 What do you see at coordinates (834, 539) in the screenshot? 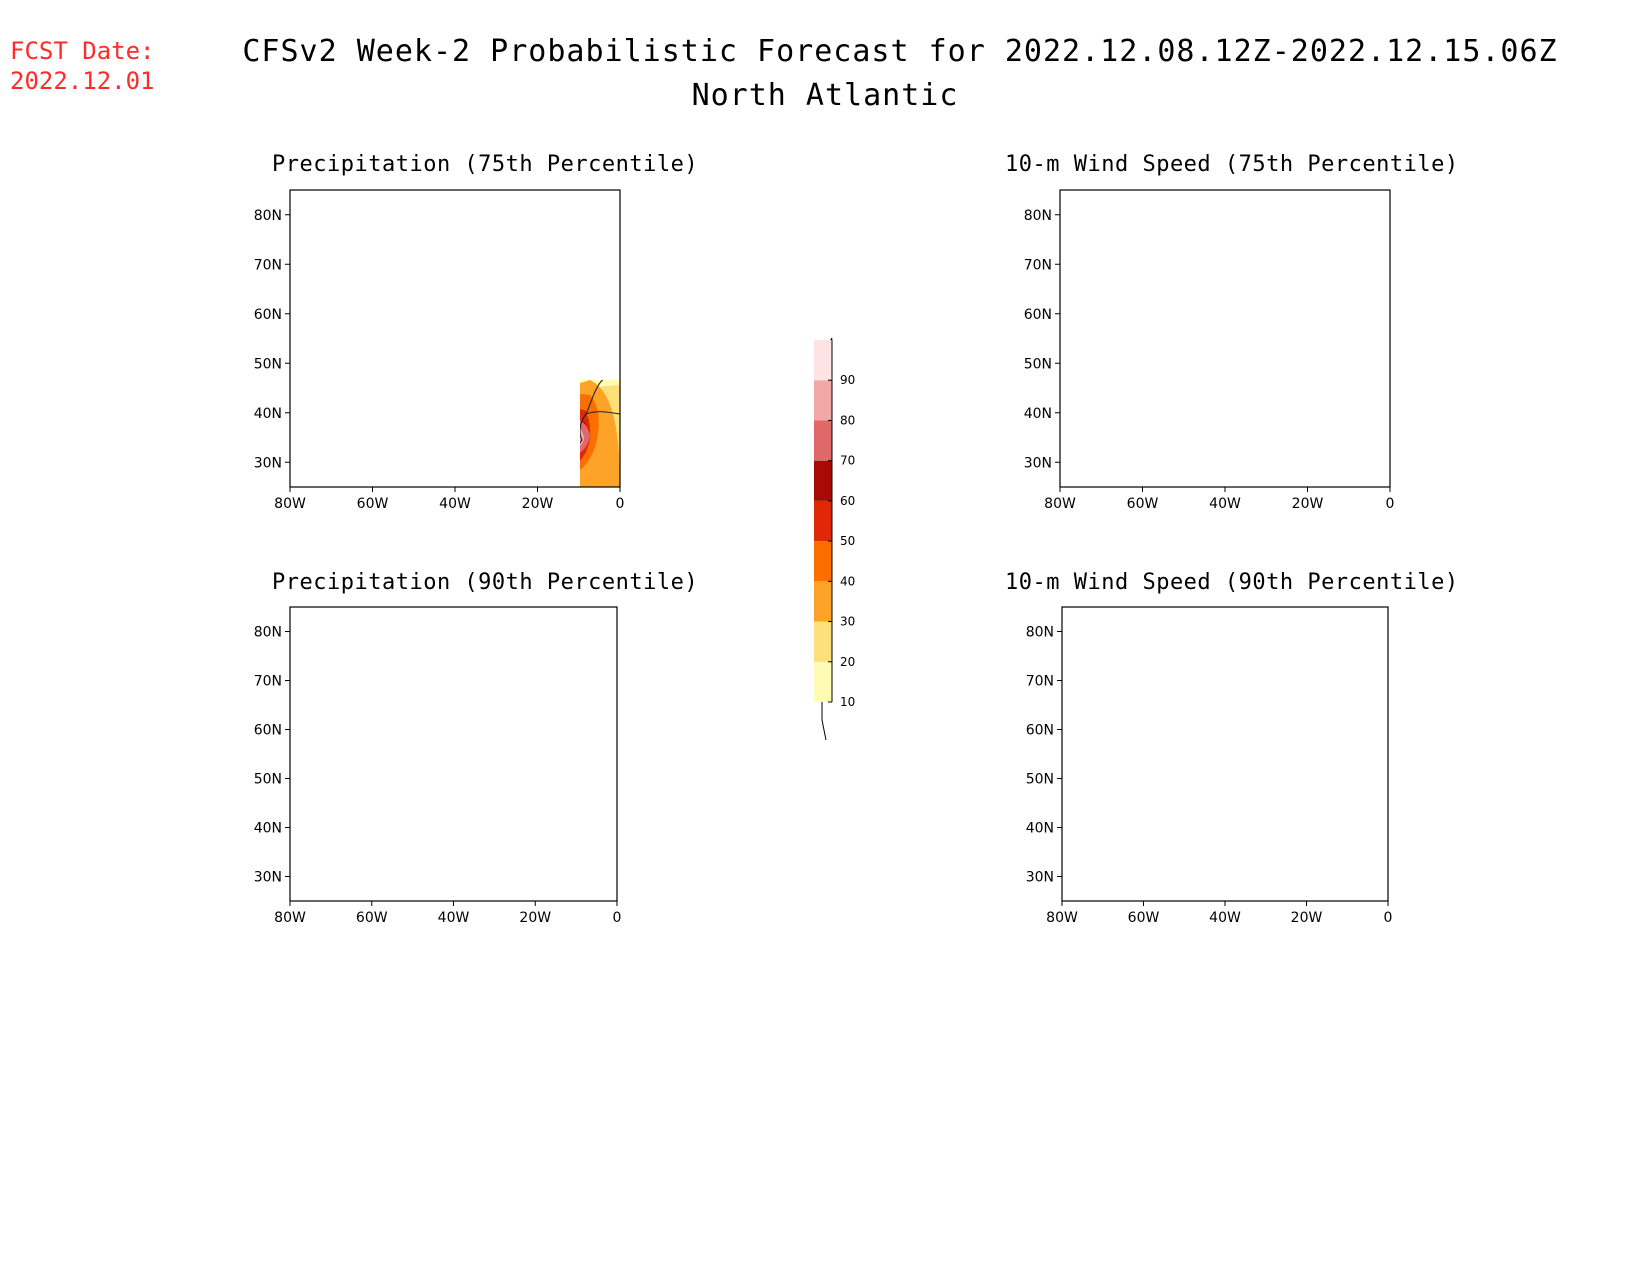
I see `colorbar: 10 20 30 40 50 60 70 80 90` at bounding box center [834, 539].